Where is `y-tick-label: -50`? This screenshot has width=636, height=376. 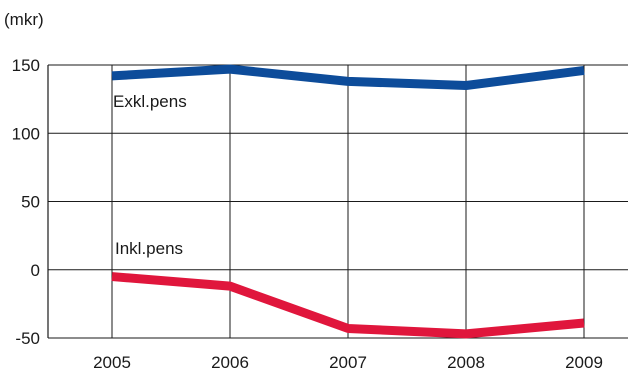
y-tick-label: -50 is located at coordinates (27, 338).